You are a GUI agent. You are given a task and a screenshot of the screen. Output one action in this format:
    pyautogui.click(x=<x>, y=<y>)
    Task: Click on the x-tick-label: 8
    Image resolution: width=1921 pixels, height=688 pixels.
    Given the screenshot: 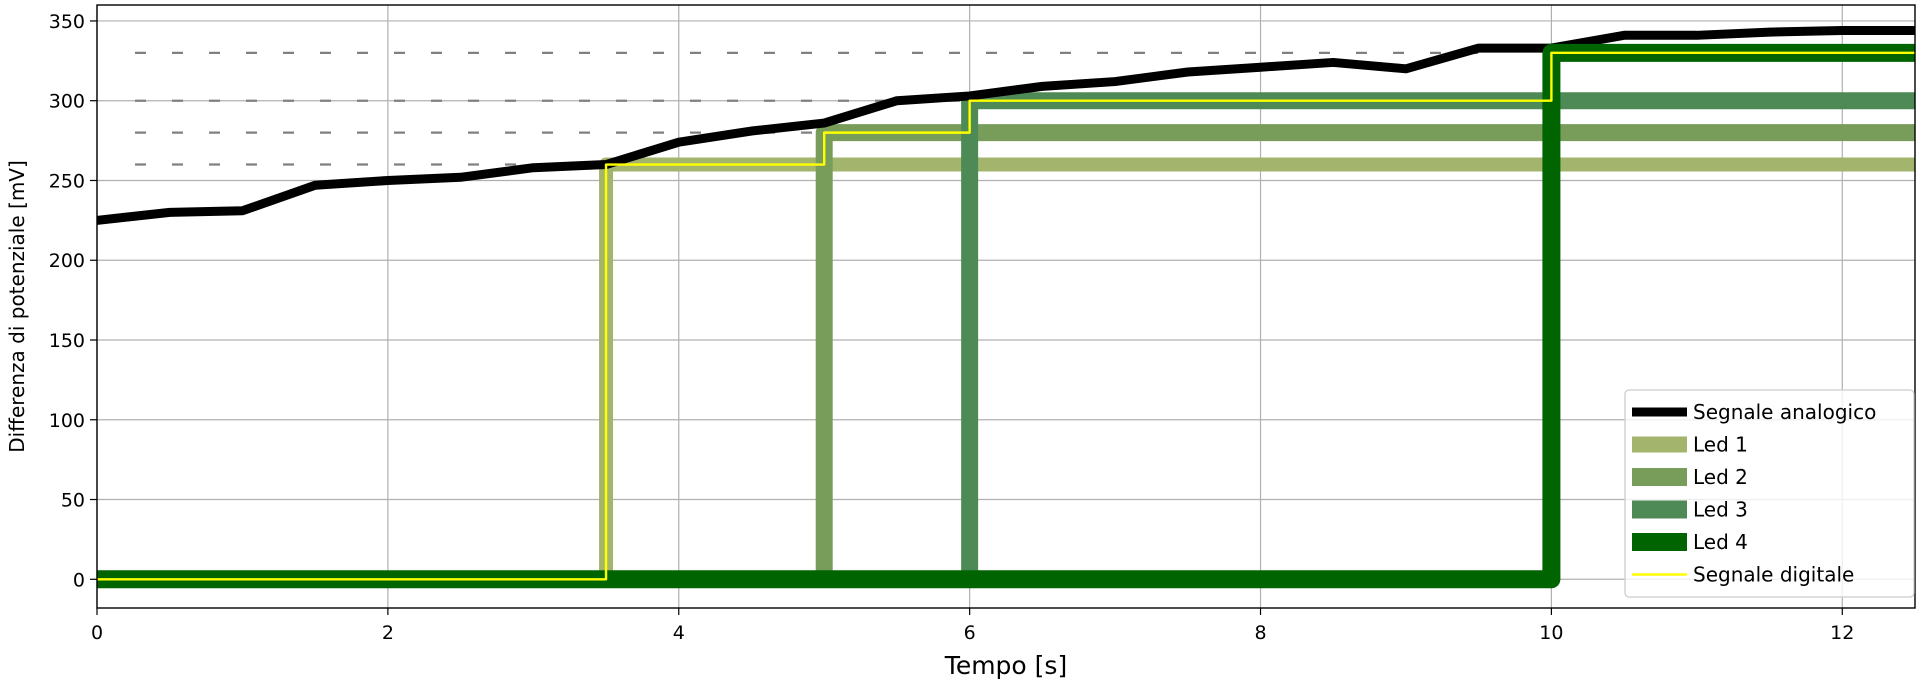 What is the action you would take?
    pyautogui.click(x=1260, y=633)
    